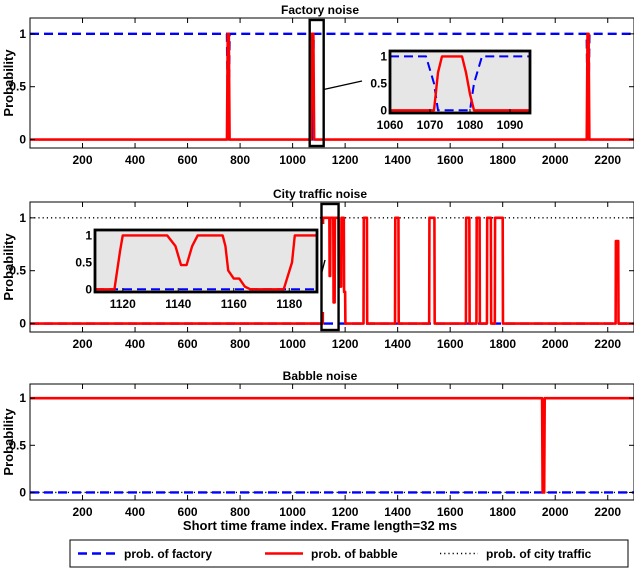 The width and height of the screenshot is (634, 569). I want to click on inset-x-tick-label: 1060, so click(390, 125).